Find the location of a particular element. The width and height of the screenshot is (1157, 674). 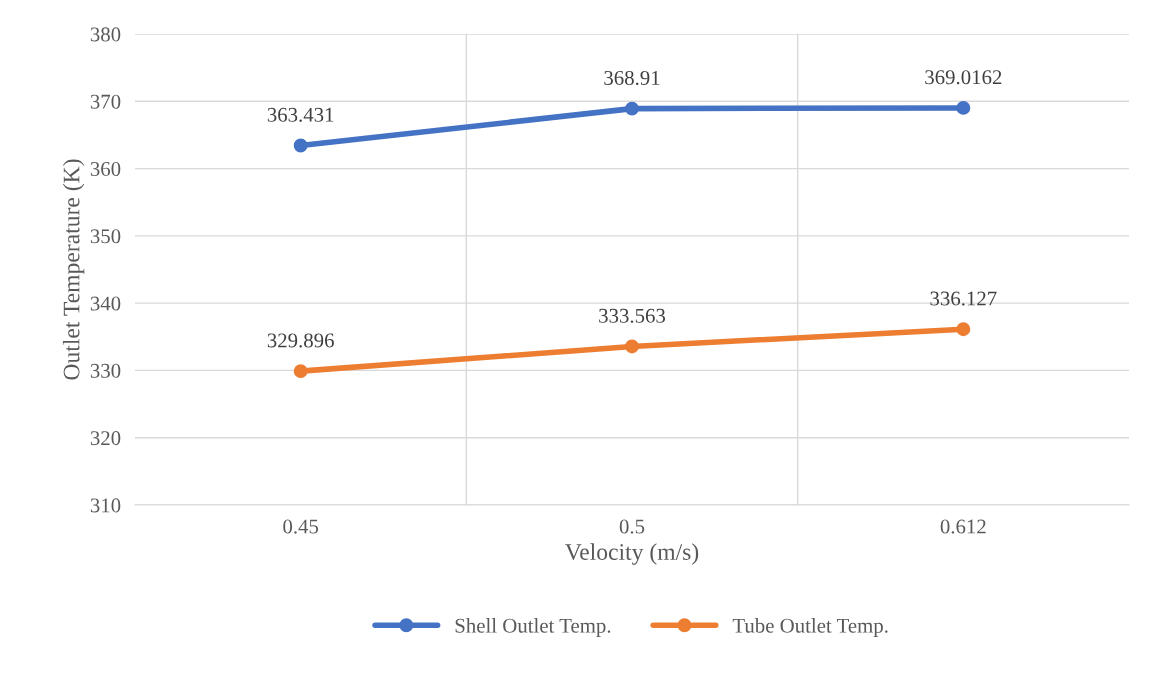

data-label: 363.431 is located at coordinates (300, 114).